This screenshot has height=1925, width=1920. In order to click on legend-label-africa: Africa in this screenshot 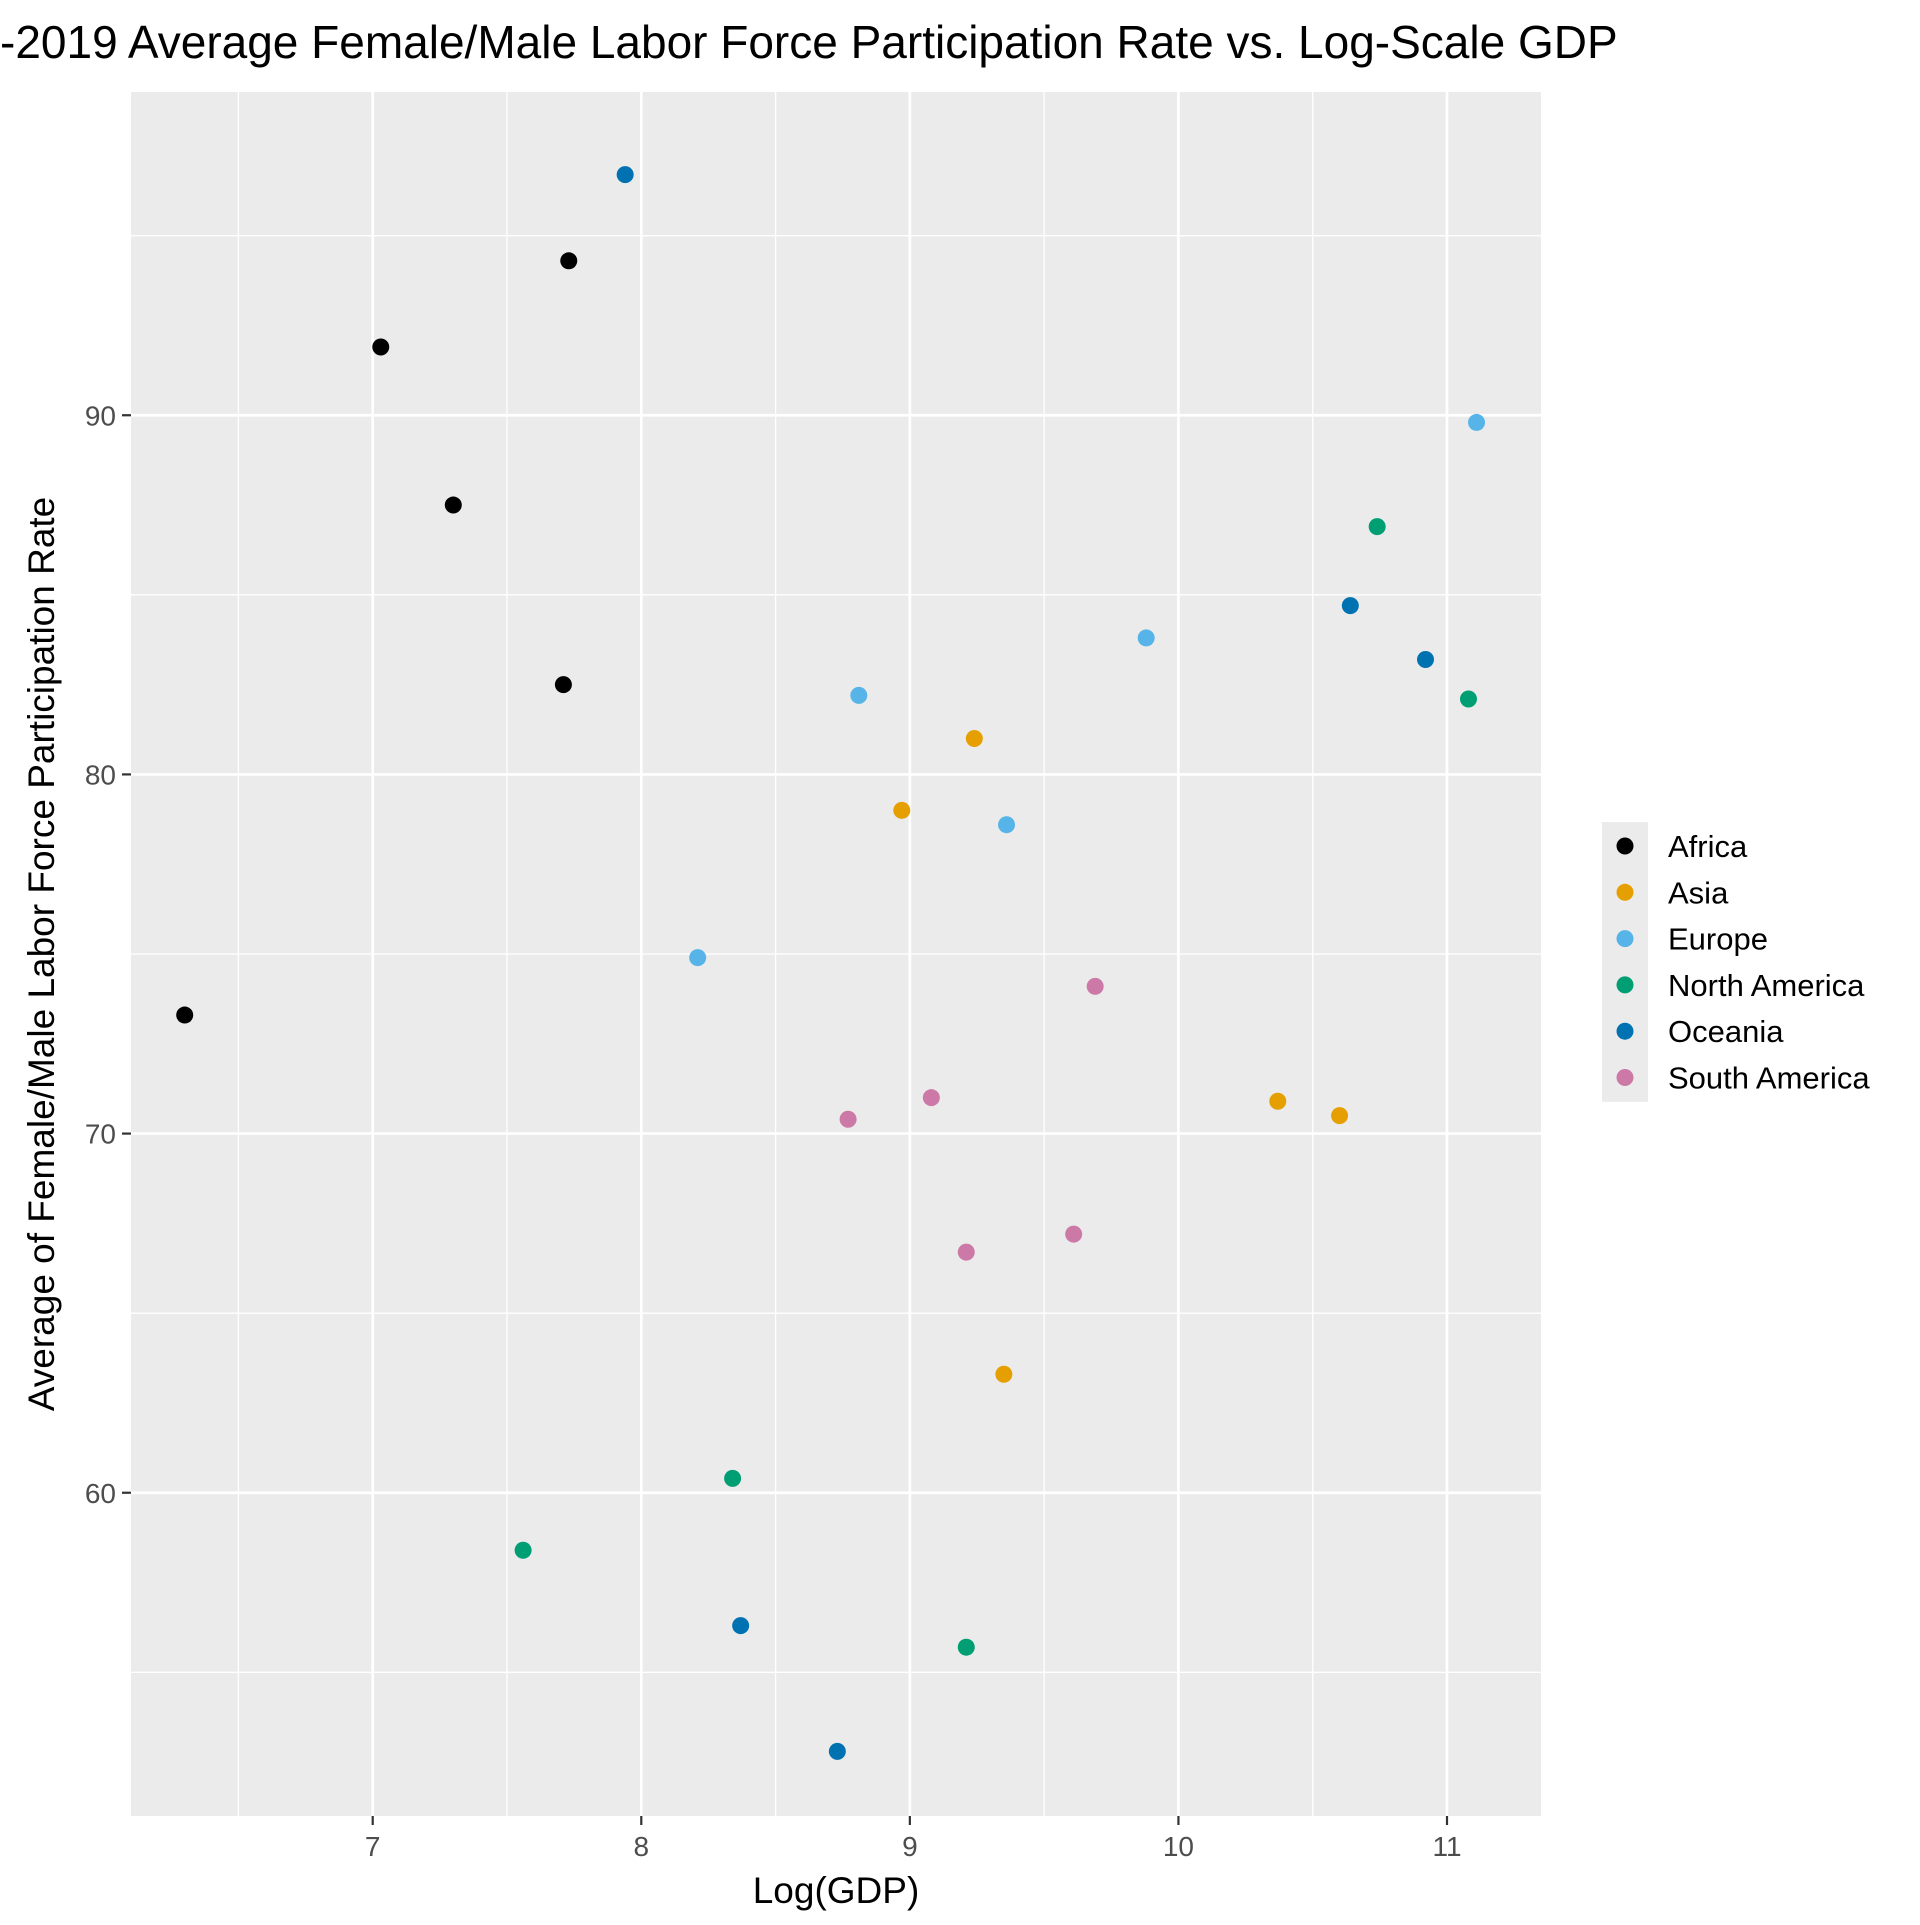, I will do `click(1708, 846)`.